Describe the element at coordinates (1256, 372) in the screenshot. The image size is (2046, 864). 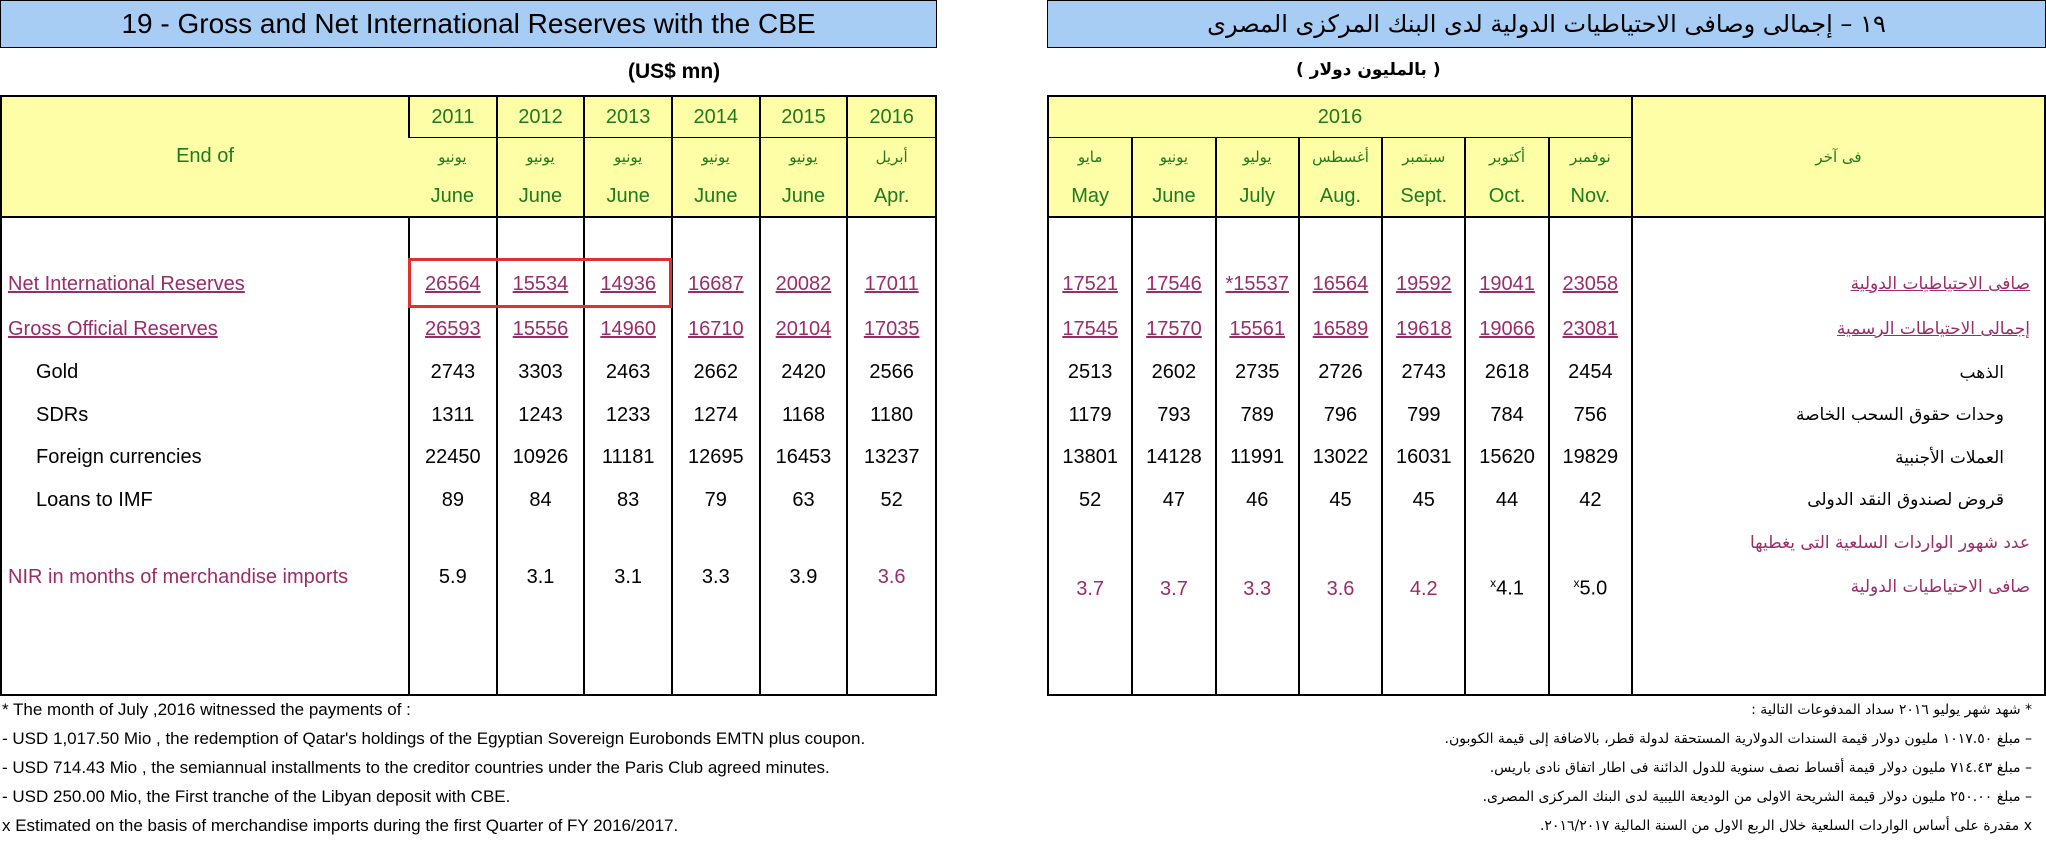
I see `gold-value: 2735` at that location.